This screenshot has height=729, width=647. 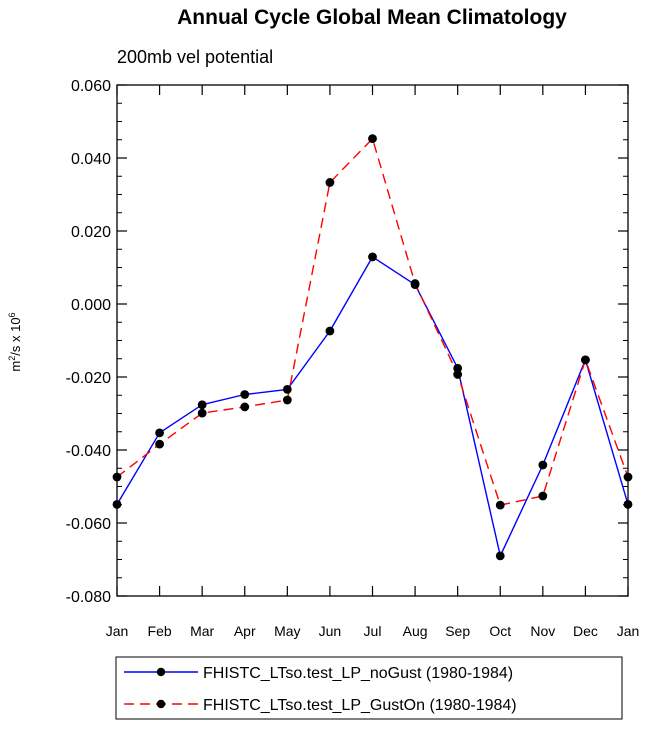 I want to click on x-tick-labels: Jan Feb Mar Apr May Jun Jul Aug Sep Oct Nov Dec Jan, so click(x=373, y=631).